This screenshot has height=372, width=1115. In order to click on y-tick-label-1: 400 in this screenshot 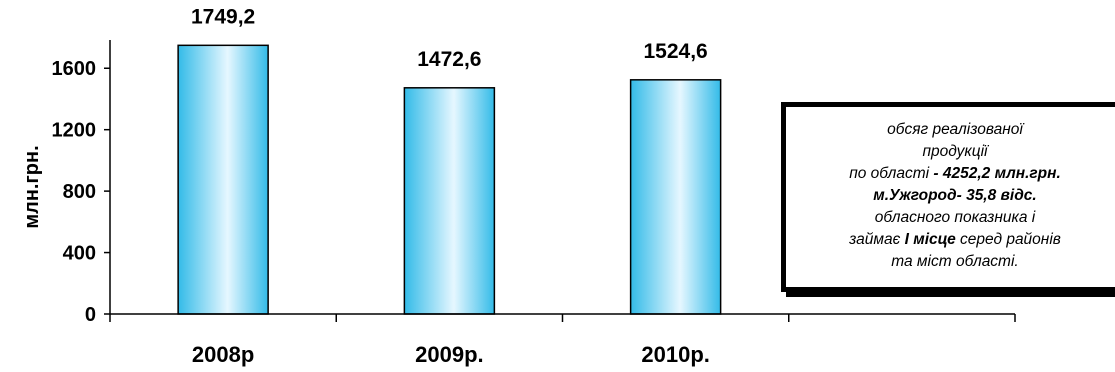, I will do `click(79, 254)`.